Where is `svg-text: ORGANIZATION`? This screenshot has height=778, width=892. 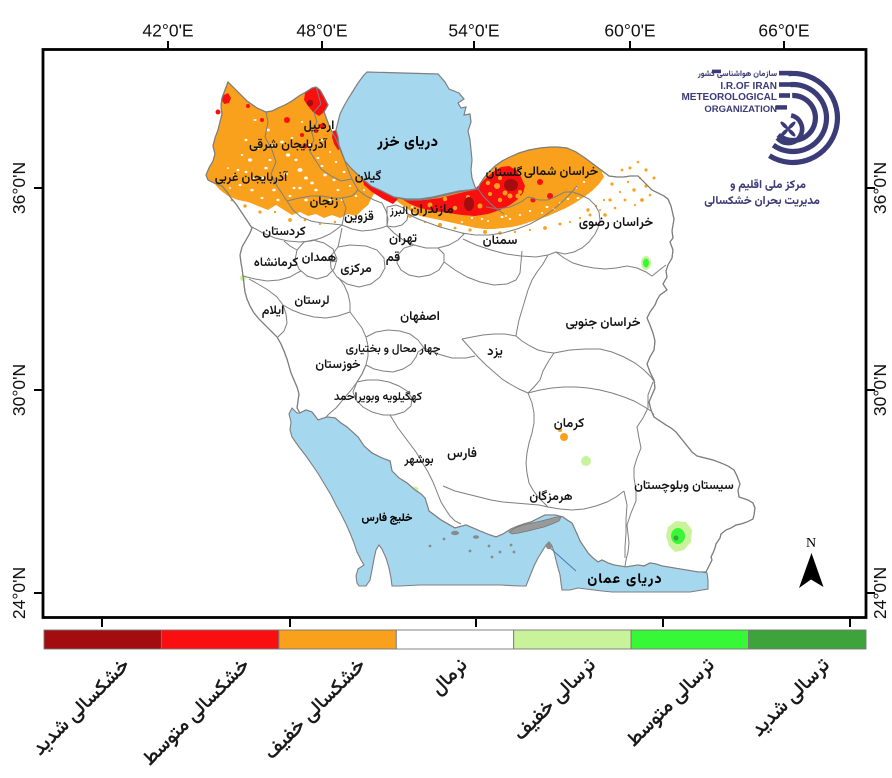 svg-text: ORGANIZATION is located at coordinates (740, 109).